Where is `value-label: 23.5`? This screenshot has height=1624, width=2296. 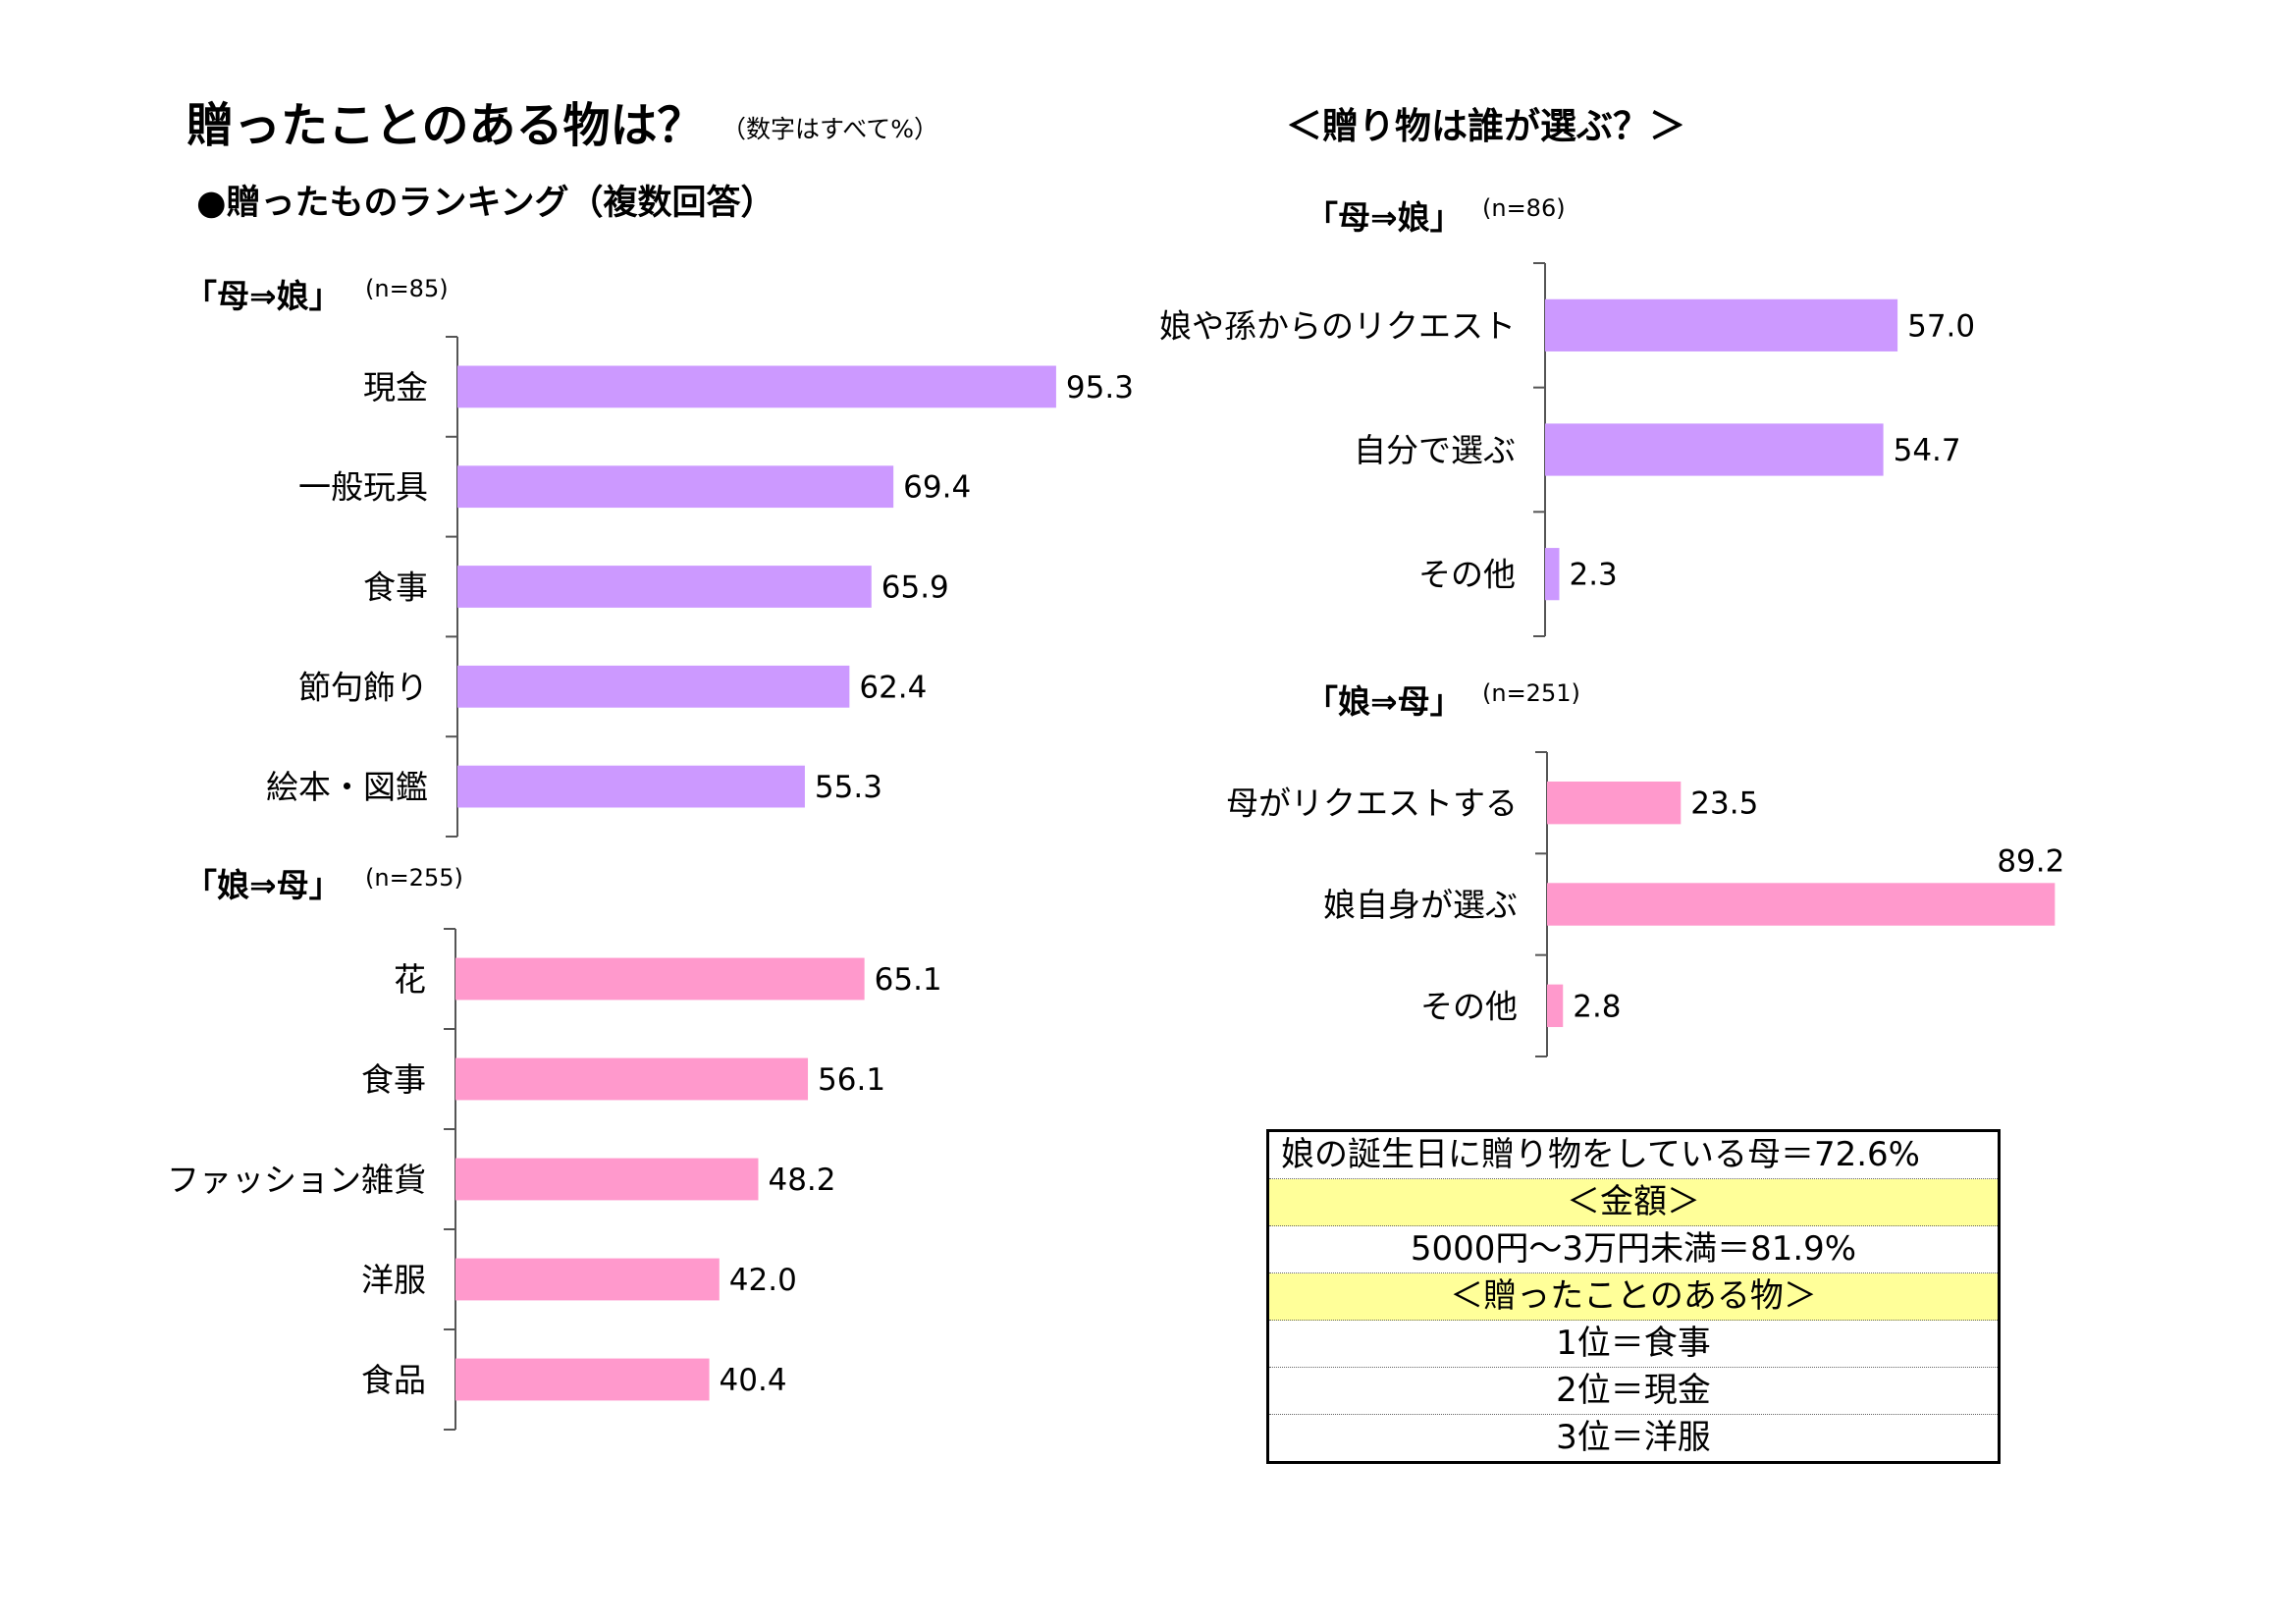 value-label: 23.5 is located at coordinates (1724, 804).